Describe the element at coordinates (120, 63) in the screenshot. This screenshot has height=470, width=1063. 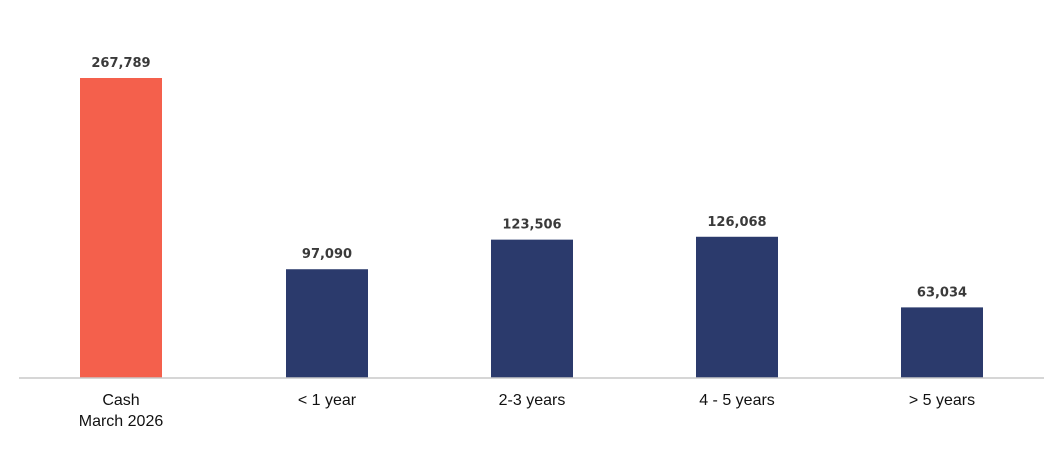
I see `data-label-0: 267,789` at that location.